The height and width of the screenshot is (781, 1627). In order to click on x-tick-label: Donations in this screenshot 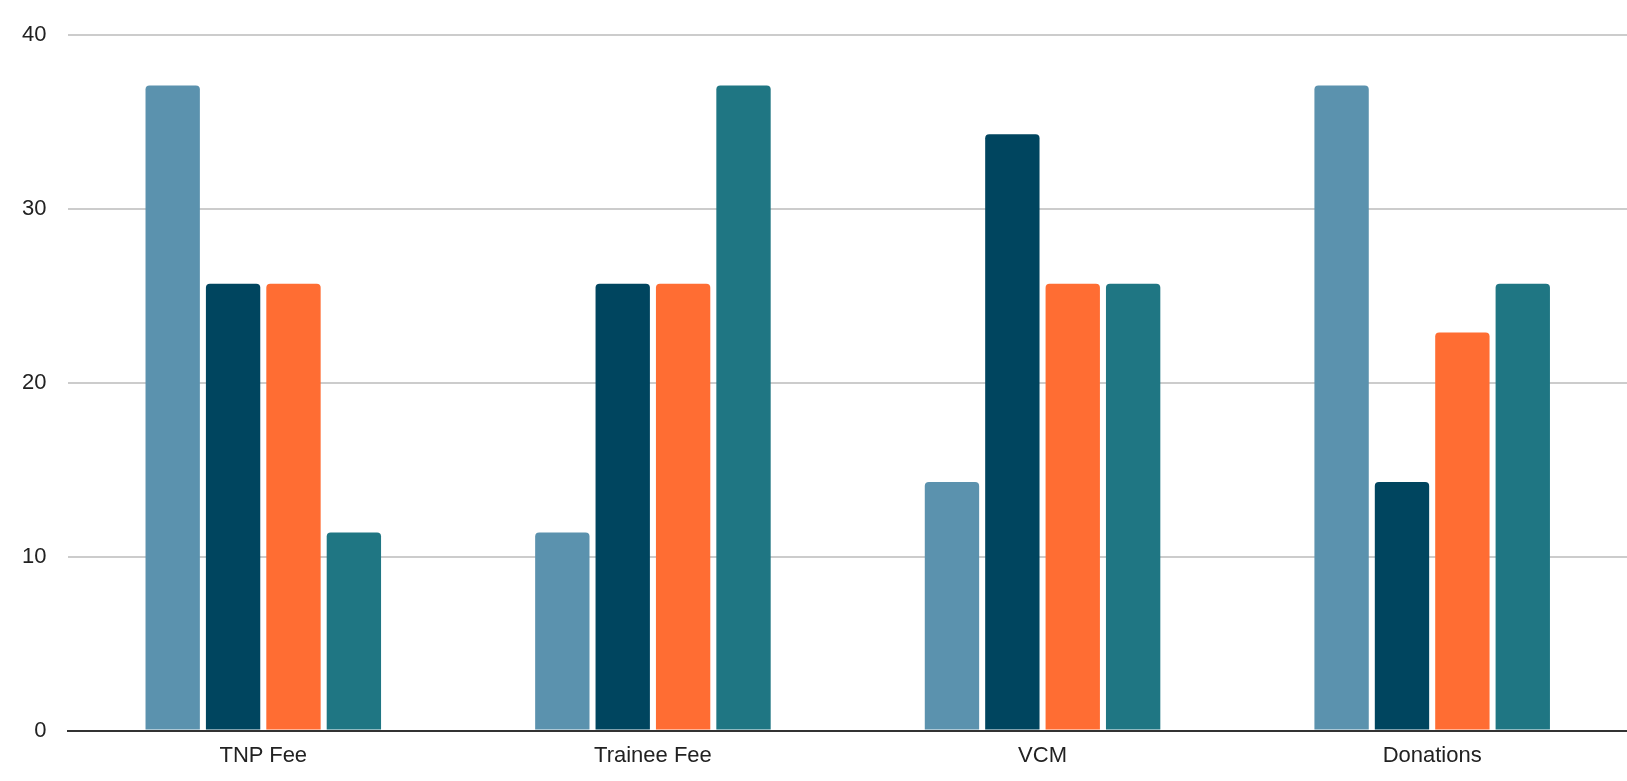, I will do `click(1432, 754)`.